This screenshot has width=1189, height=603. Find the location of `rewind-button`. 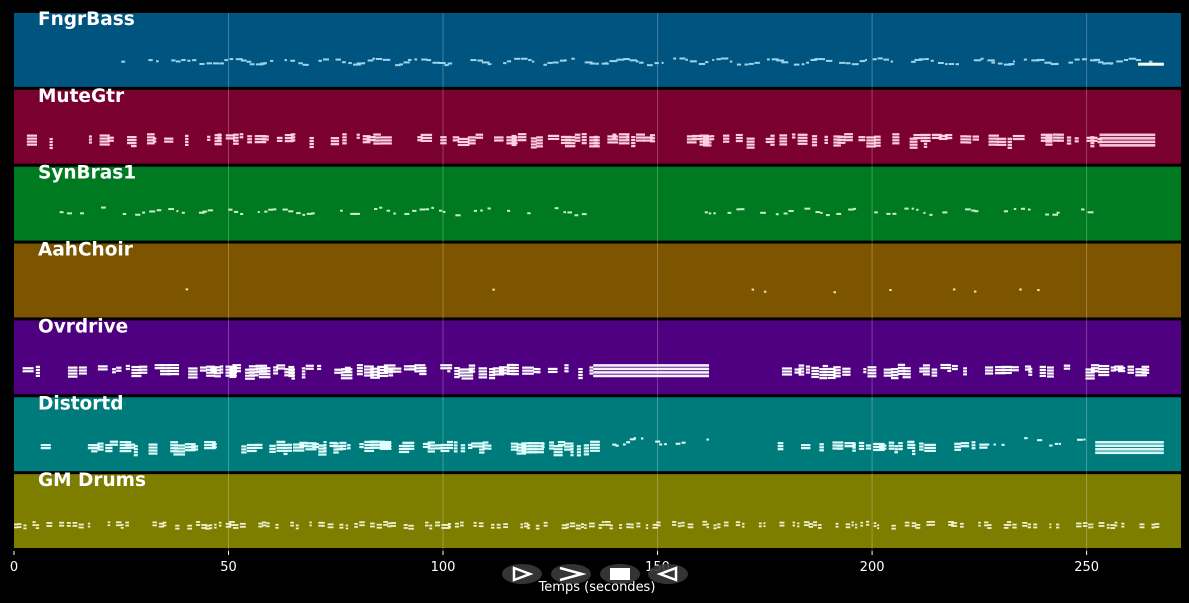

rewind-button is located at coordinates (668, 574).